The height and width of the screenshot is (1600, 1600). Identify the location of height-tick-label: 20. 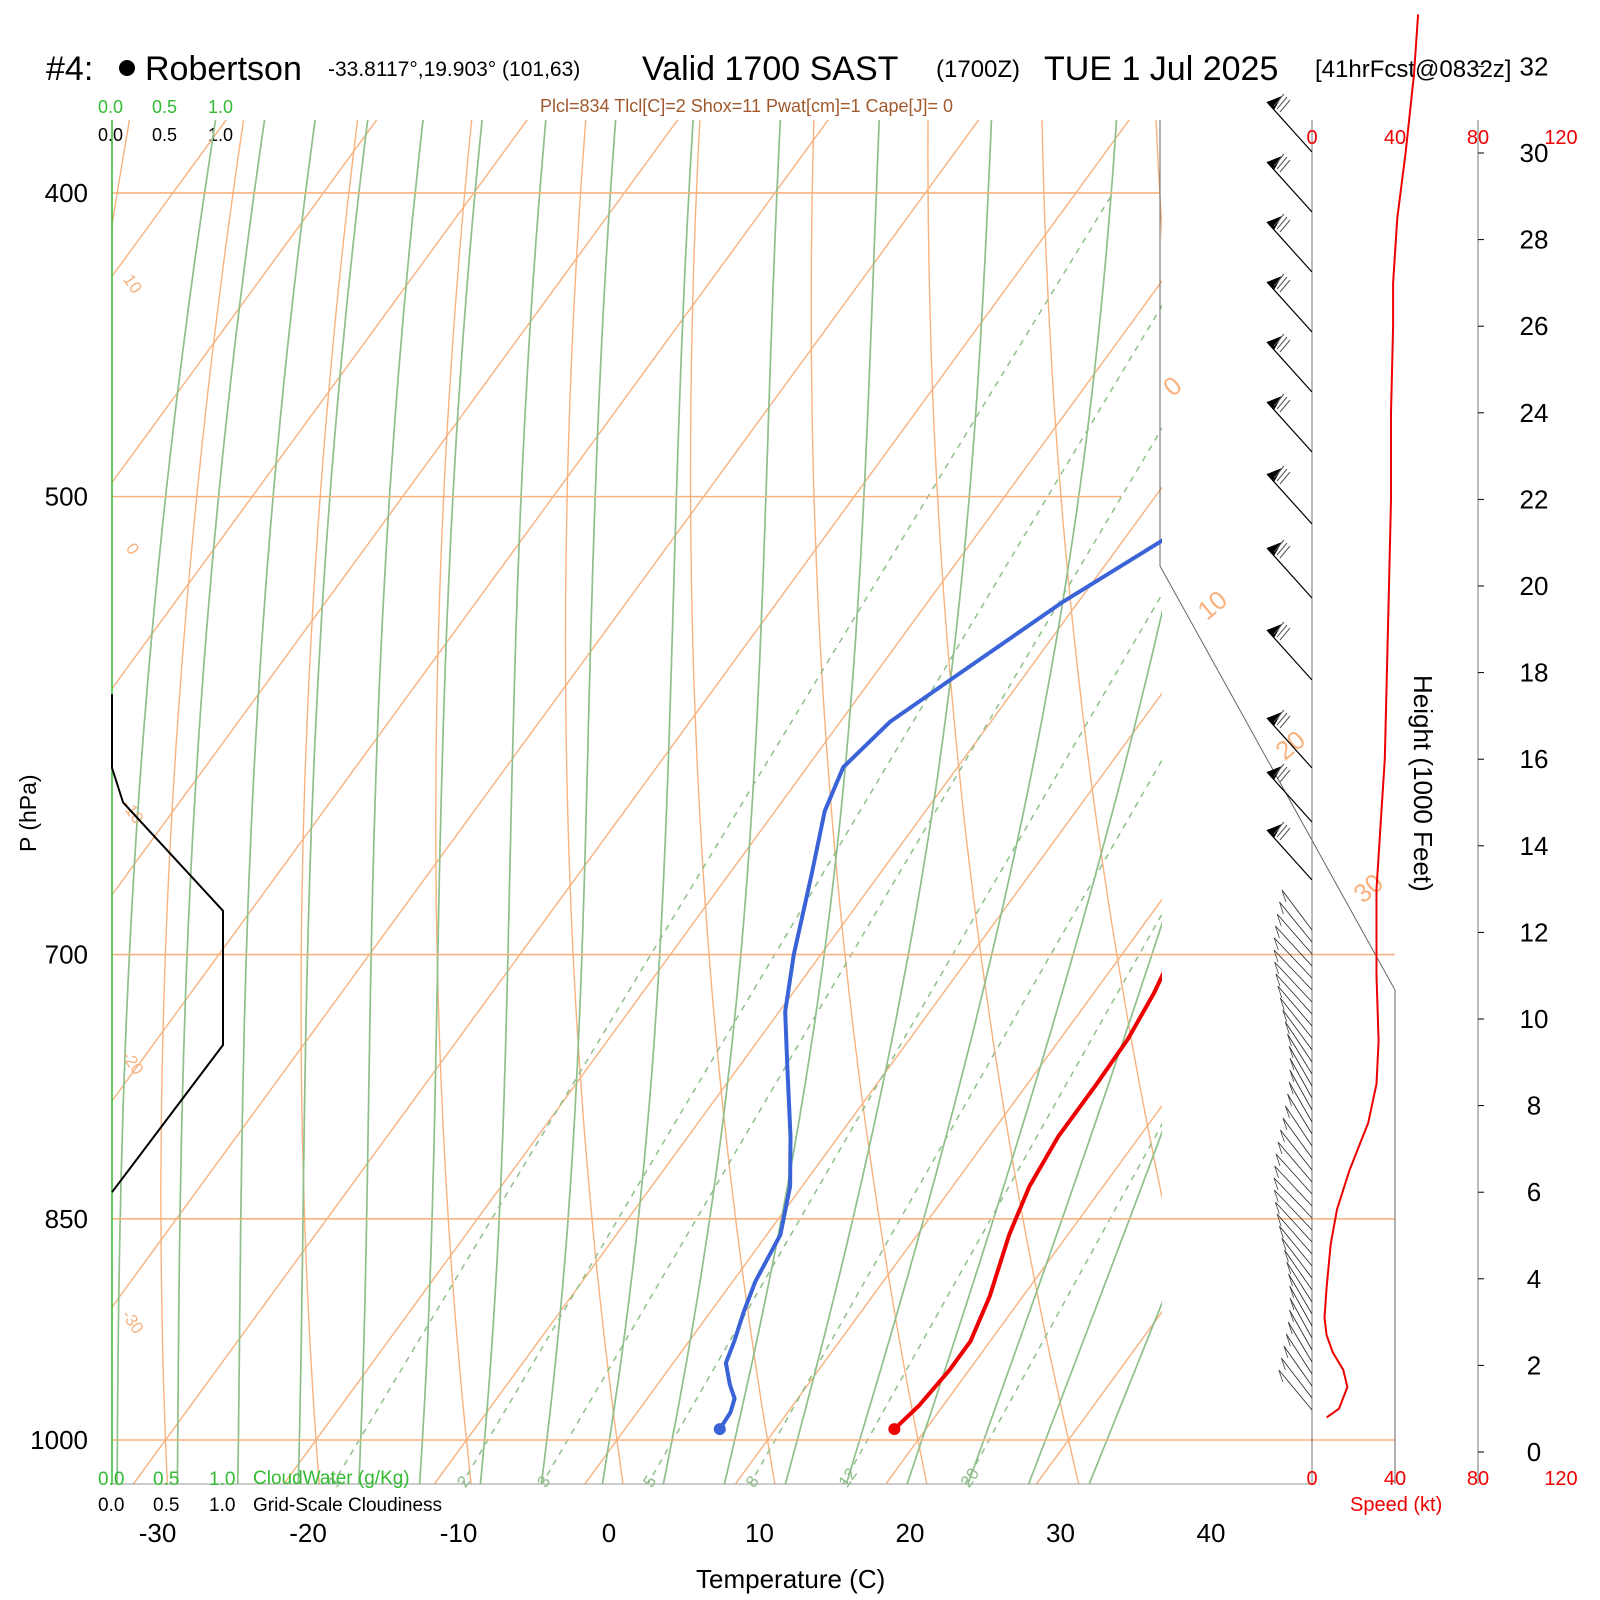
(1534, 586).